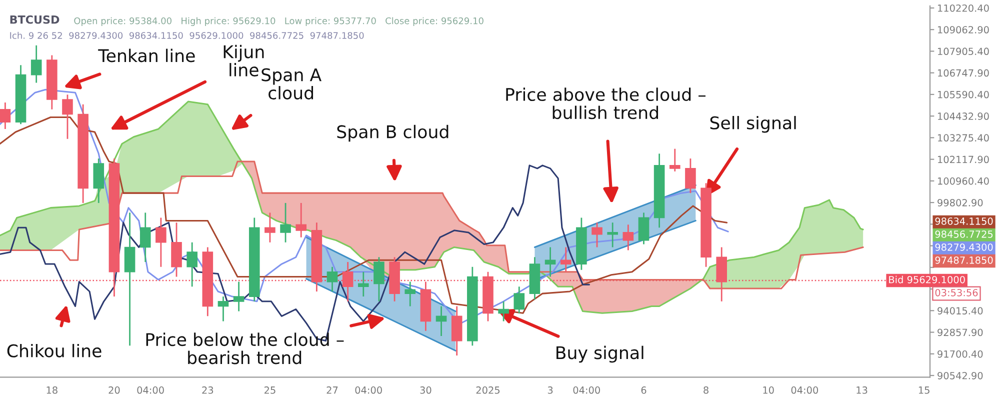 The height and width of the screenshot is (395, 1000). Describe the element at coordinates (270, 390) in the screenshot. I see `x-tick-label: 25` at that location.